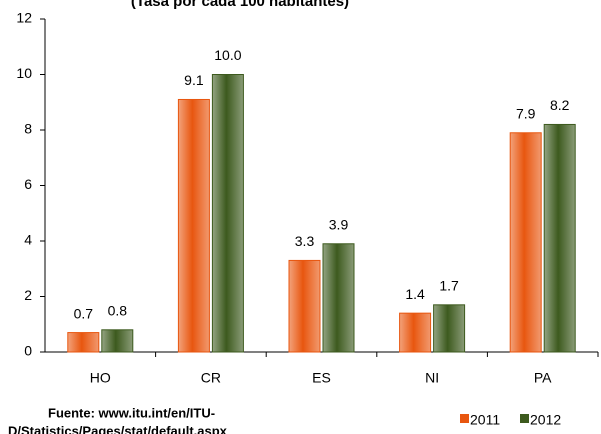 This screenshot has width=601, height=434. What do you see at coordinates (24, 73) in the screenshot?
I see `y-tick-label: 10` at bounding box center [24, 73].